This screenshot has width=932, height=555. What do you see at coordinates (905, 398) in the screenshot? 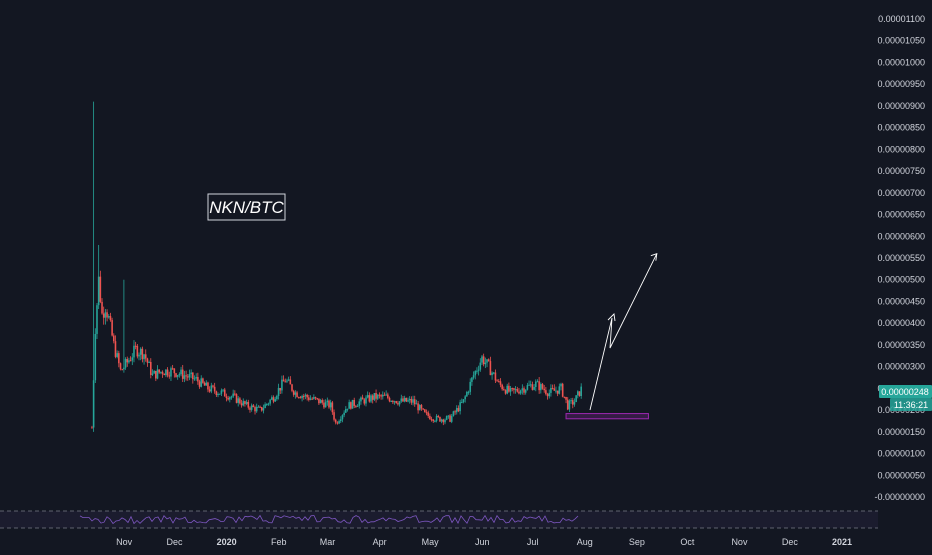
I see `last-price-label: 0.00000248 11:36:21` at bounding box center [905, 398].